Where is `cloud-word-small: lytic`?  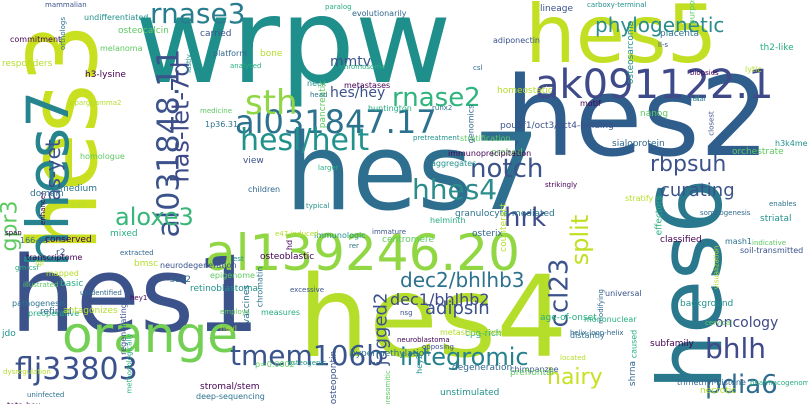
cloud-word-small: lytic is located at coordinates (753, 69).